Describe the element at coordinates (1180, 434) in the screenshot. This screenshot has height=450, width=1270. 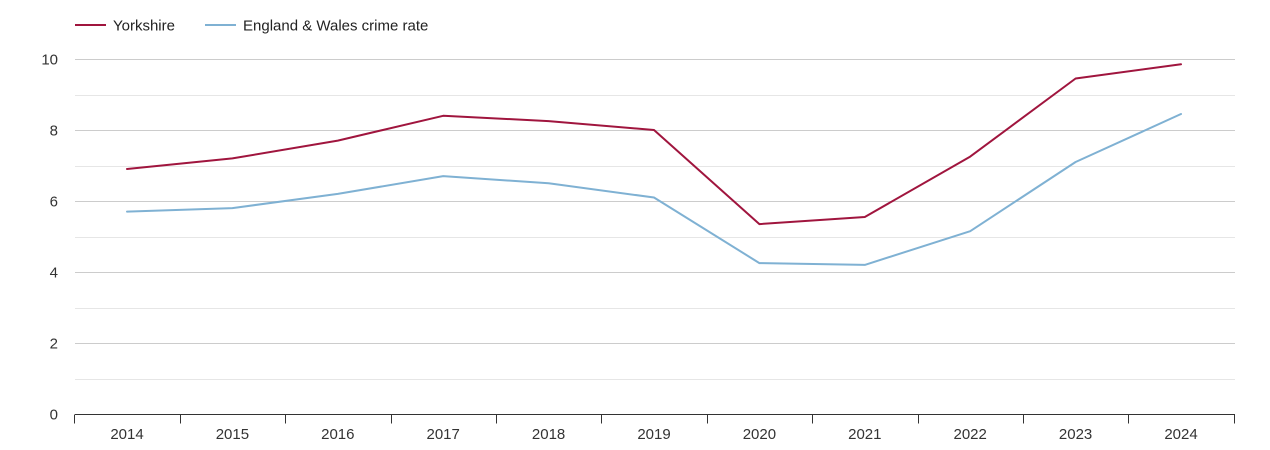
I see `x-tick-label-2024: 2024` at that location.